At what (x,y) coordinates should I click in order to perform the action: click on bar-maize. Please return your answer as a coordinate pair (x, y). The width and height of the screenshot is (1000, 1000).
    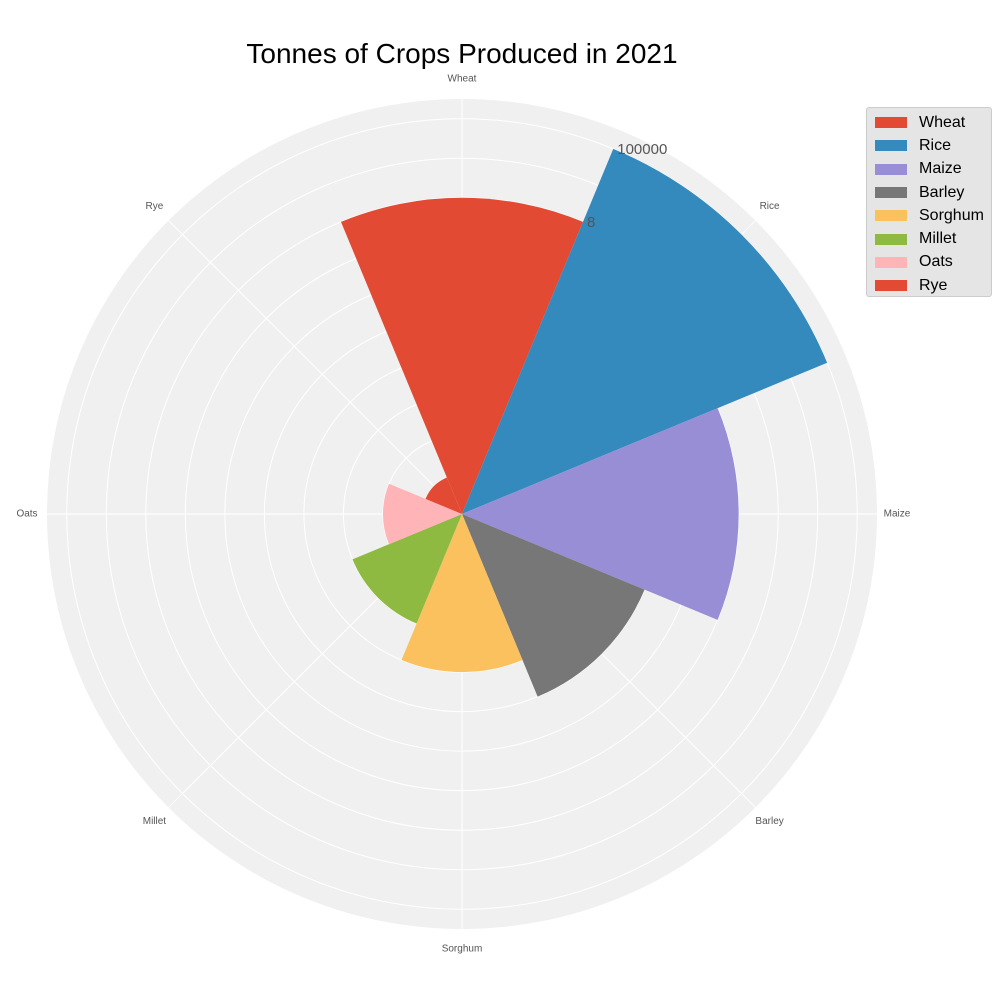
    Looking at the image, I should click on (600, 514).